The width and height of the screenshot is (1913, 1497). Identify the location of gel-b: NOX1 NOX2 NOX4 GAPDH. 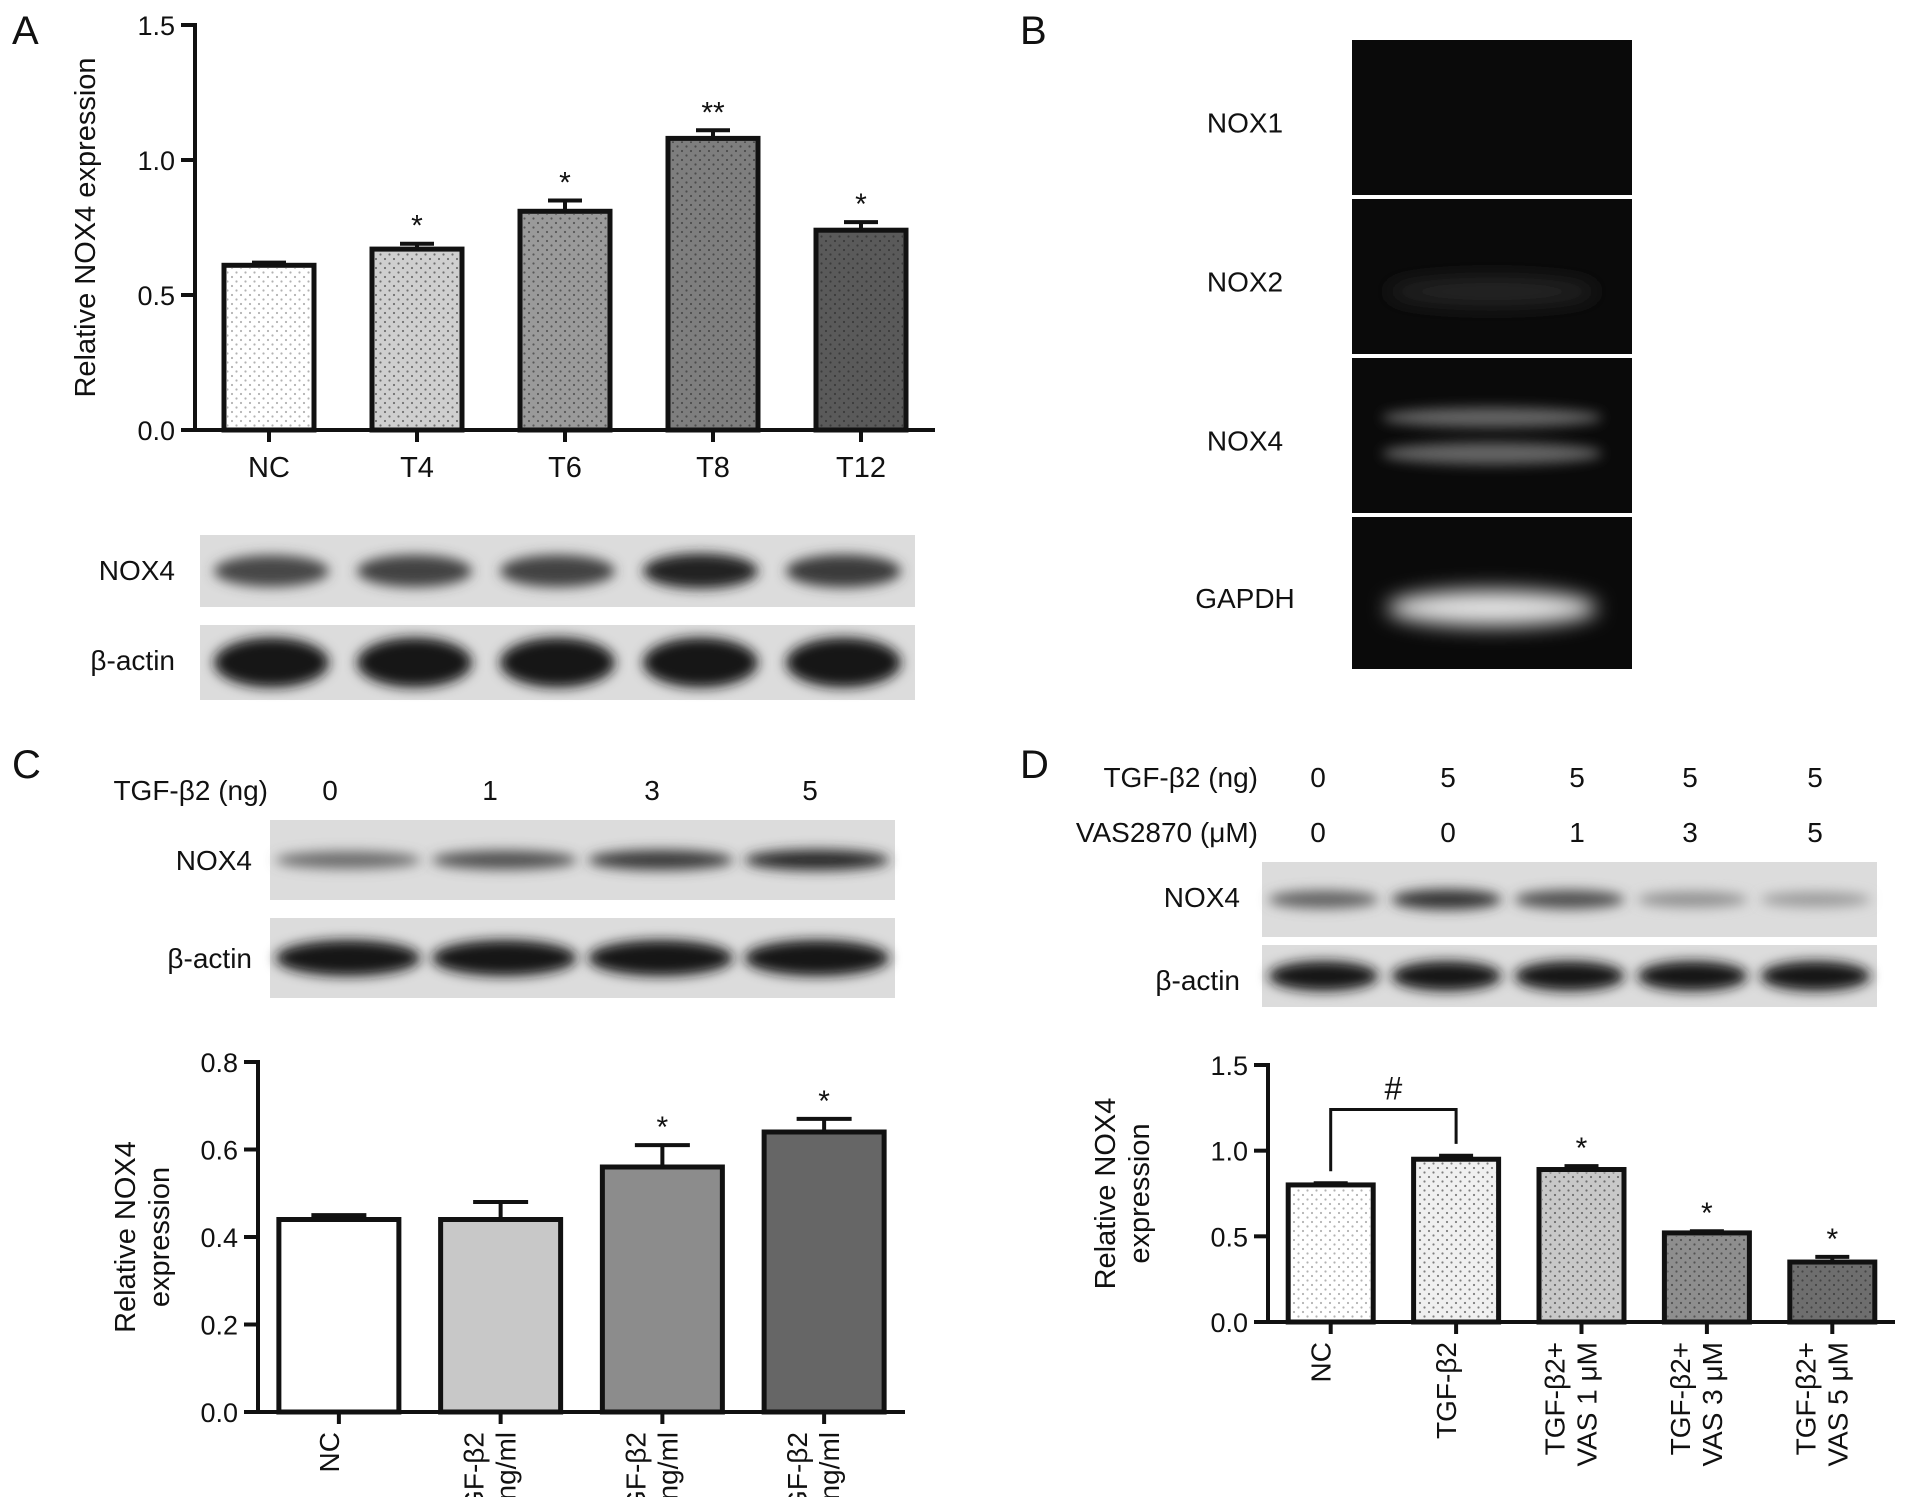
(1413, 354).